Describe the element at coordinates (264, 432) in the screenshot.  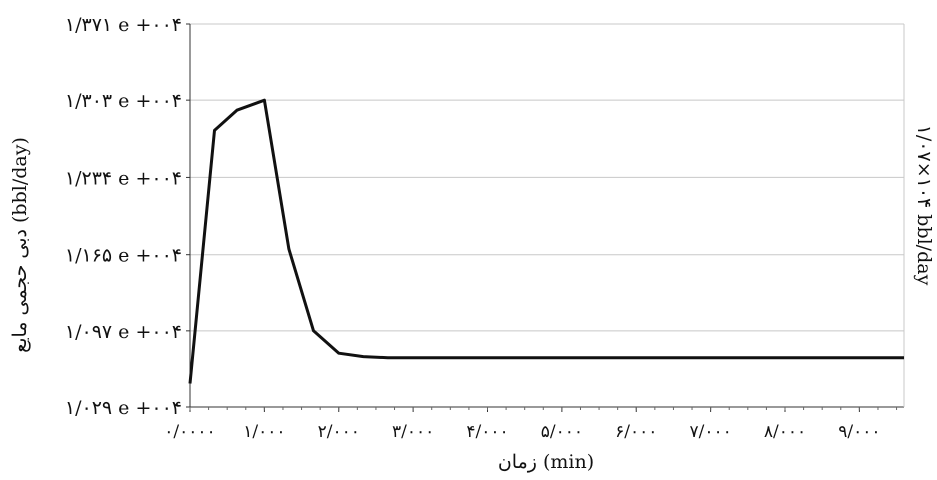
I see `x-tick-label: ۱/۰۰۰` at that location.